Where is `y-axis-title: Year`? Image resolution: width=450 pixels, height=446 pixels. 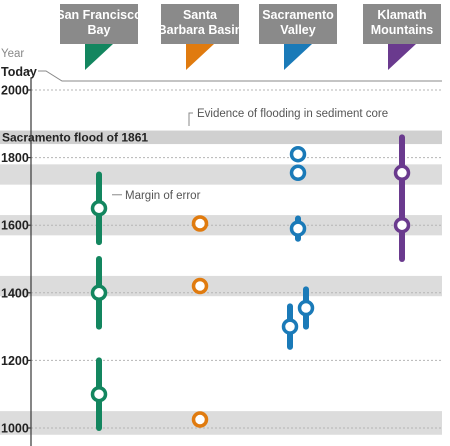 y-axis-title: Year is located at coordinates (12, 54).